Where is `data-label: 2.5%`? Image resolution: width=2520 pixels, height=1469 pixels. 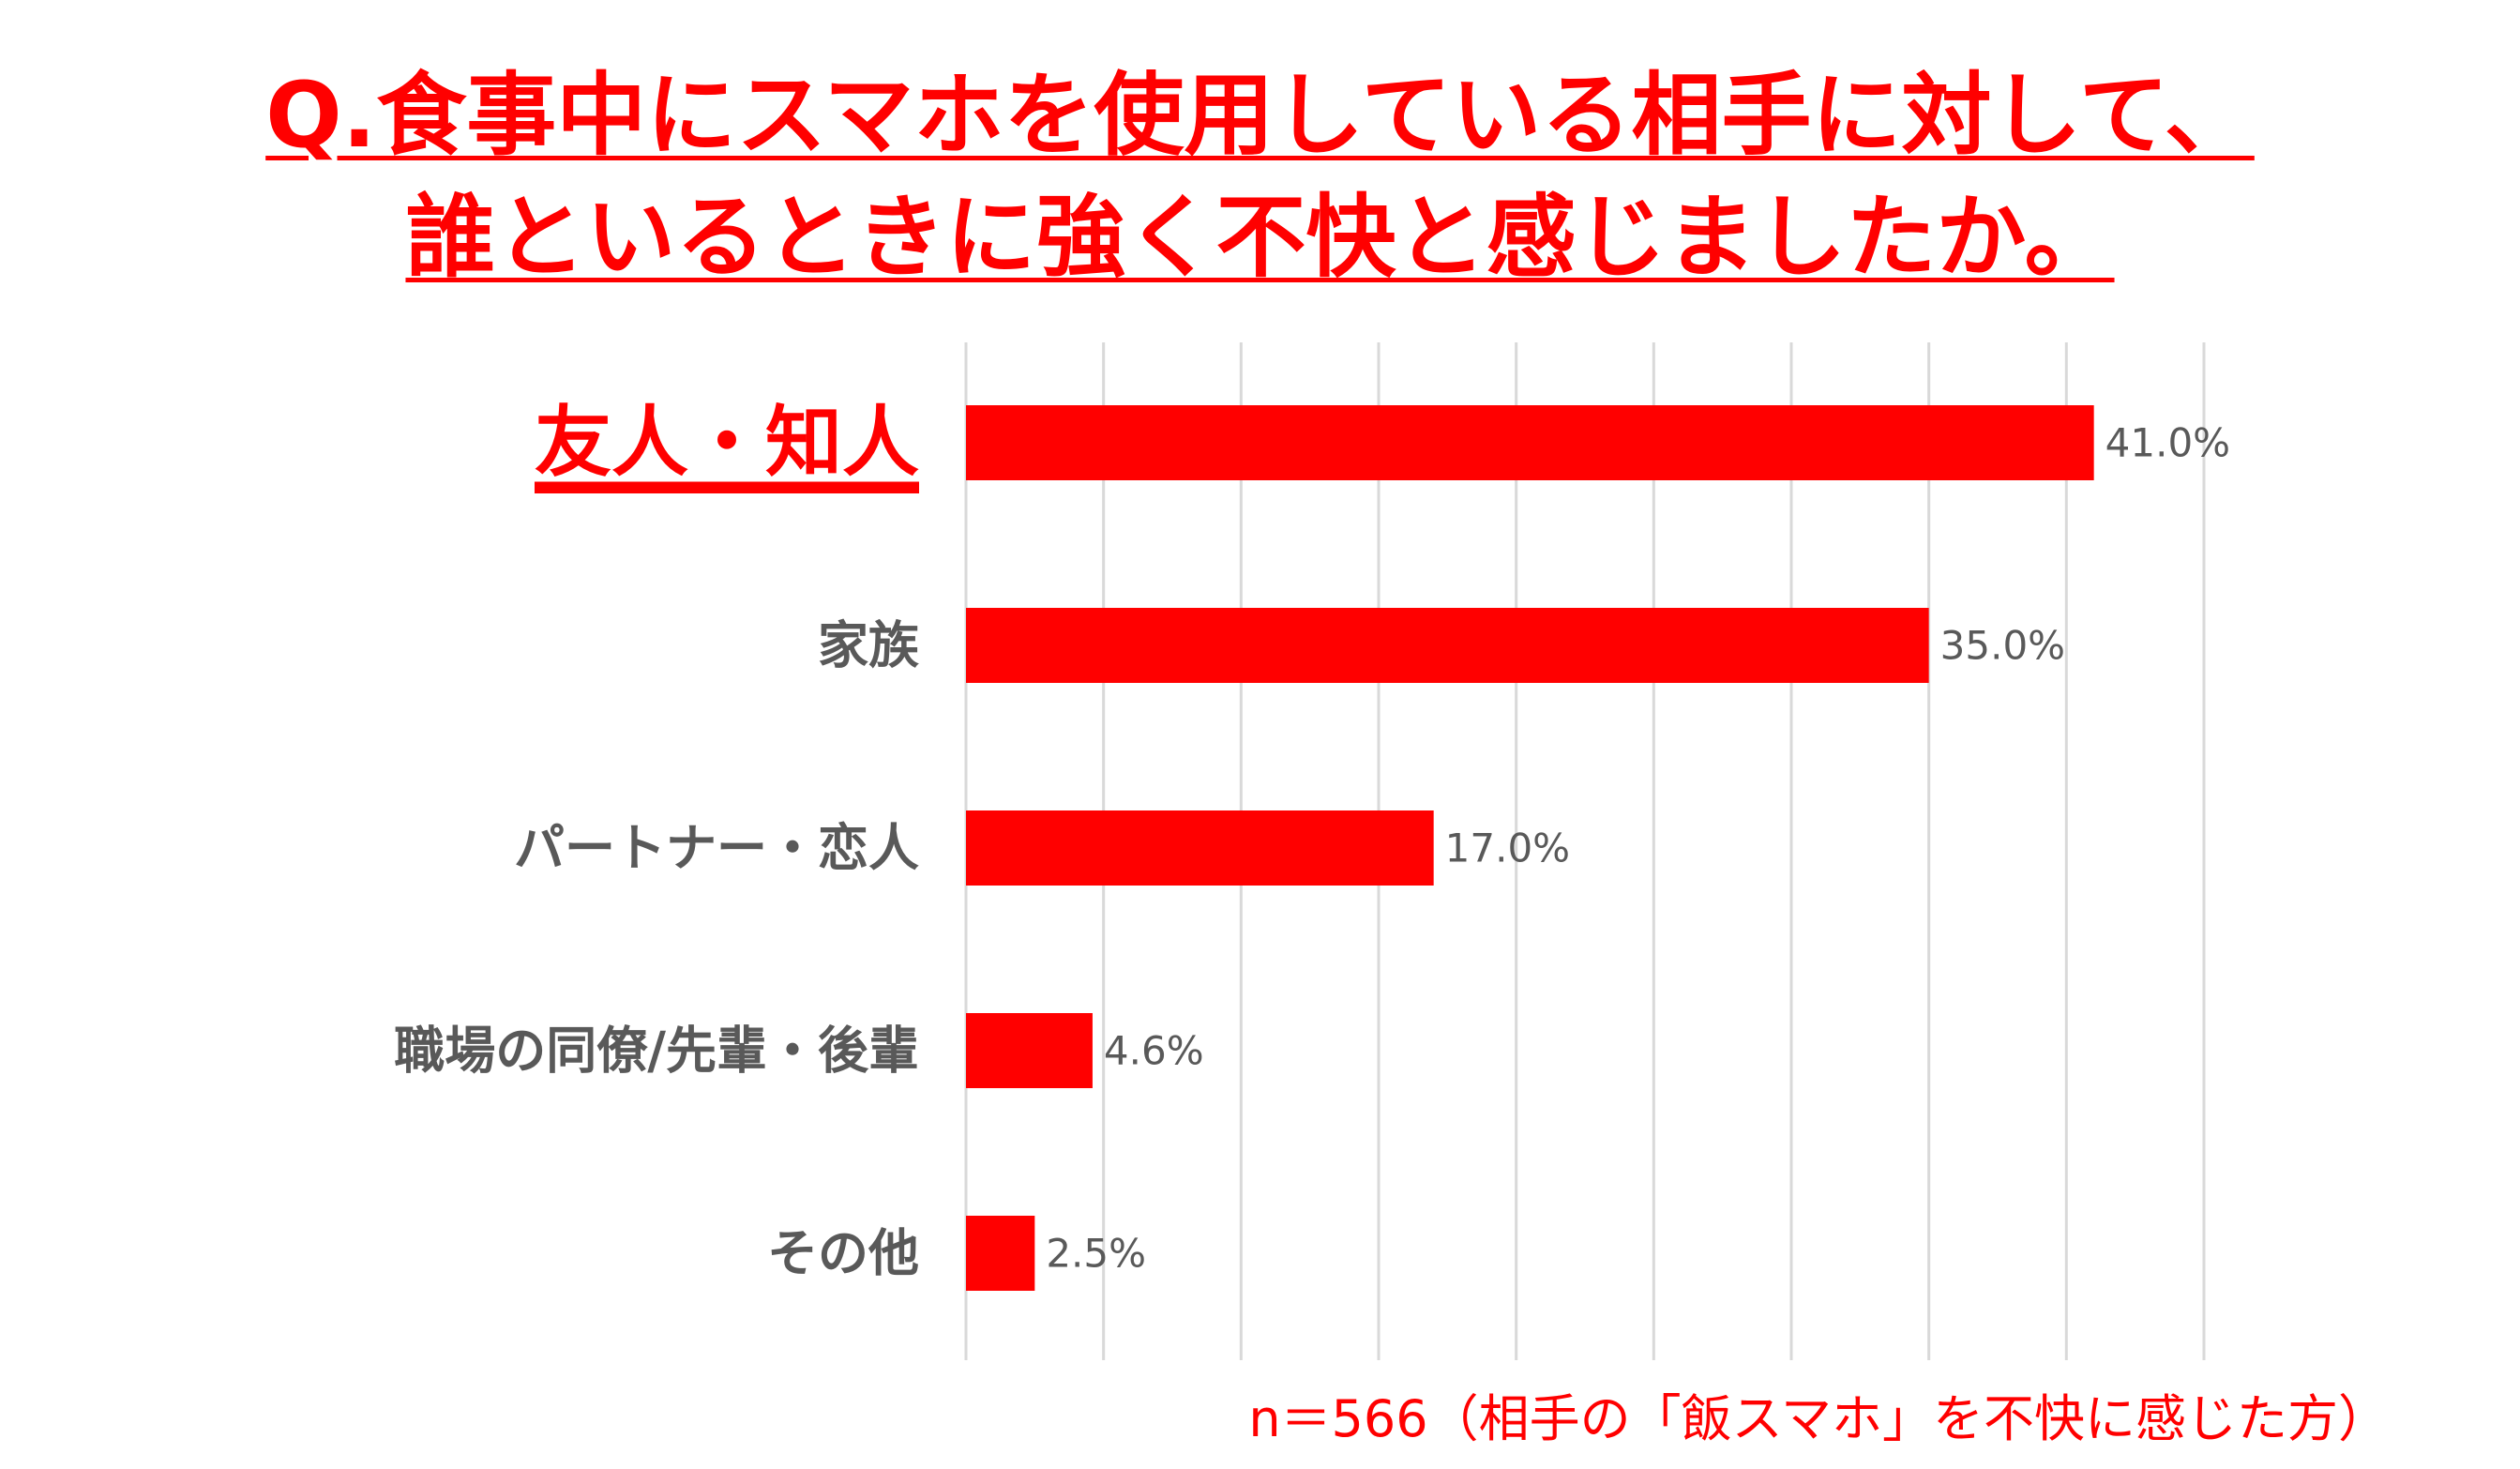 data-label: 2.5% is located at coordinates (1096, 1254).